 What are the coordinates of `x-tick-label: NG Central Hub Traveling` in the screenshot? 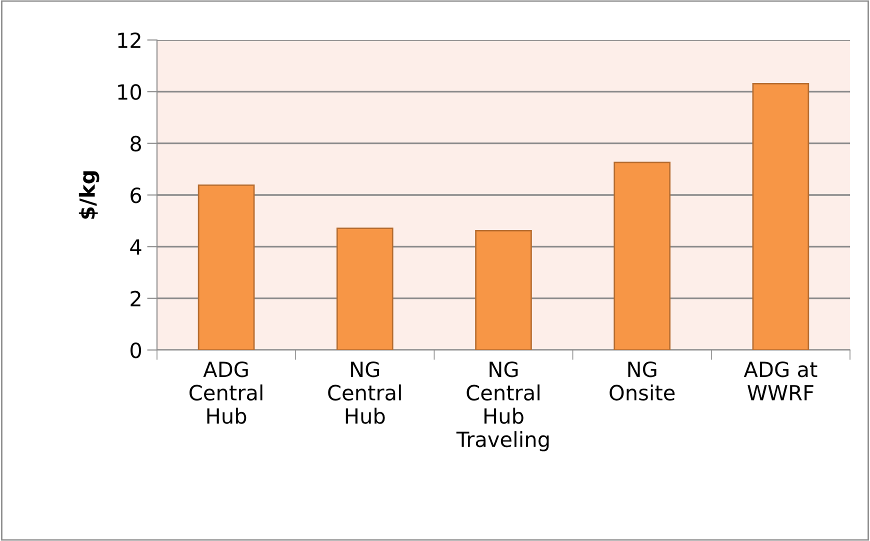 It's located at (502, 406).